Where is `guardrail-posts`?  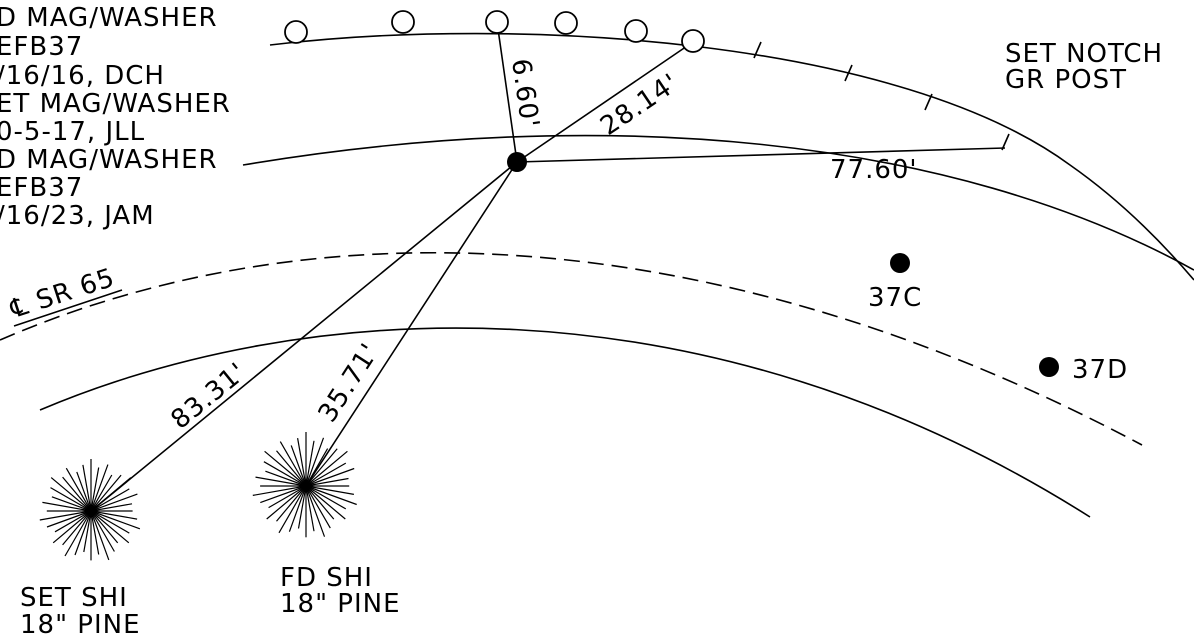
guardrail-posts is located at coordinates (881, 96).